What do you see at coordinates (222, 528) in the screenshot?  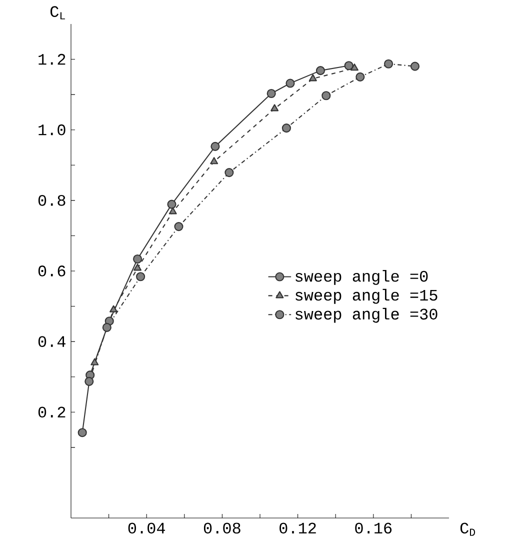 I see `x-tick-label: 0.08` at bounding box center [222, 528].